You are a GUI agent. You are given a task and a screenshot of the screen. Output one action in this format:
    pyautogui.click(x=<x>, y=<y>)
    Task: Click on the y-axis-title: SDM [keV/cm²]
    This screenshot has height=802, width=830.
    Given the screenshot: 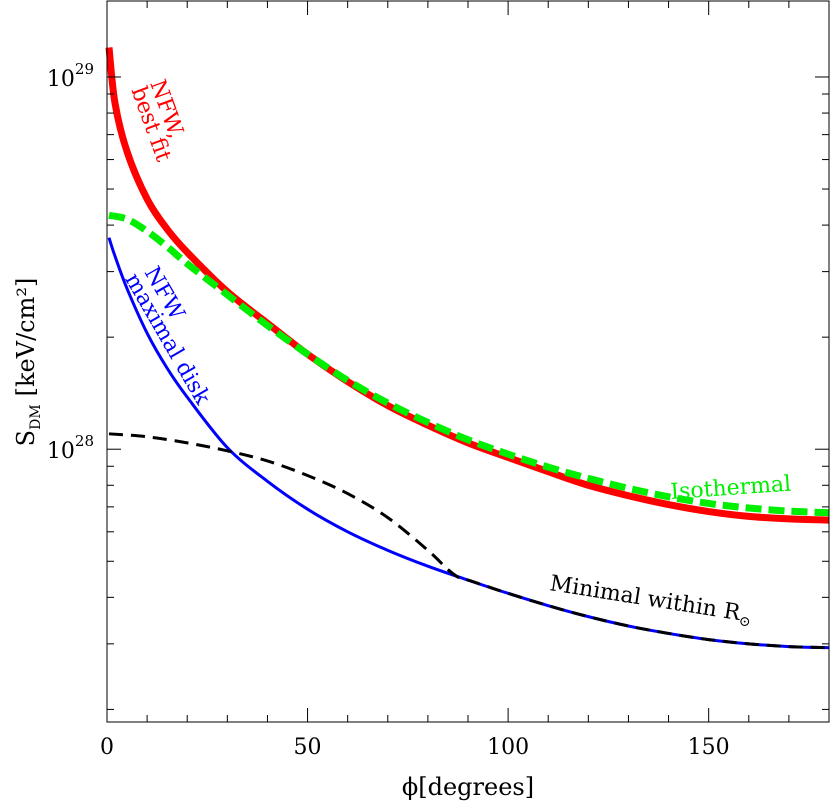 What is the action you would take?
    pyautogui.click(x=28, y=362)
    